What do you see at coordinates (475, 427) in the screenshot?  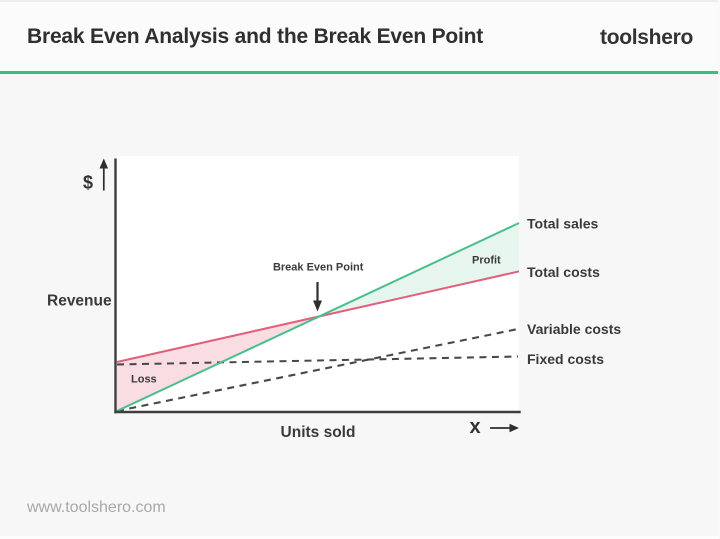 I see `svg-text: x` at bounding box center [475, 427].